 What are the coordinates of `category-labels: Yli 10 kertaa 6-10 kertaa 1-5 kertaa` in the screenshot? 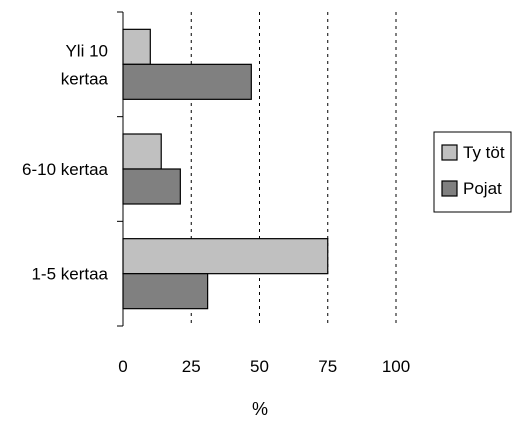 It's located at (65, 162).